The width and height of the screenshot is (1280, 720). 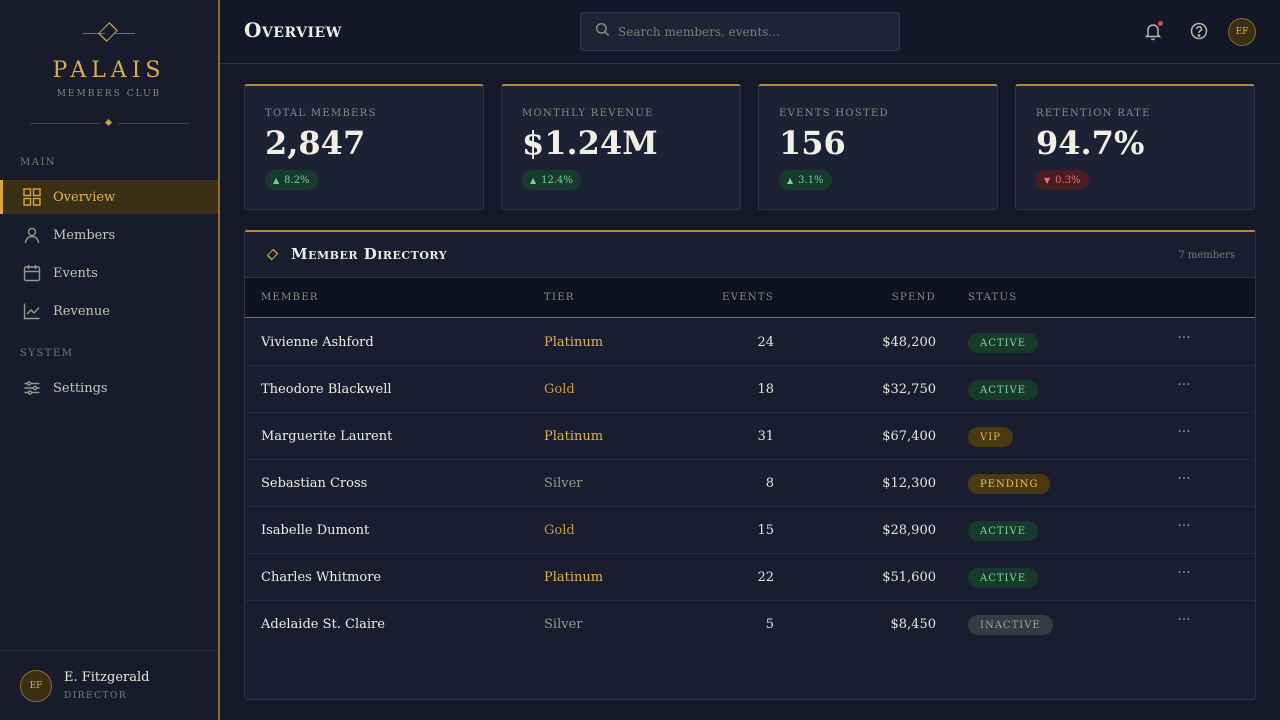 I want to click on member-events: 8, so click(x=769, y=483).